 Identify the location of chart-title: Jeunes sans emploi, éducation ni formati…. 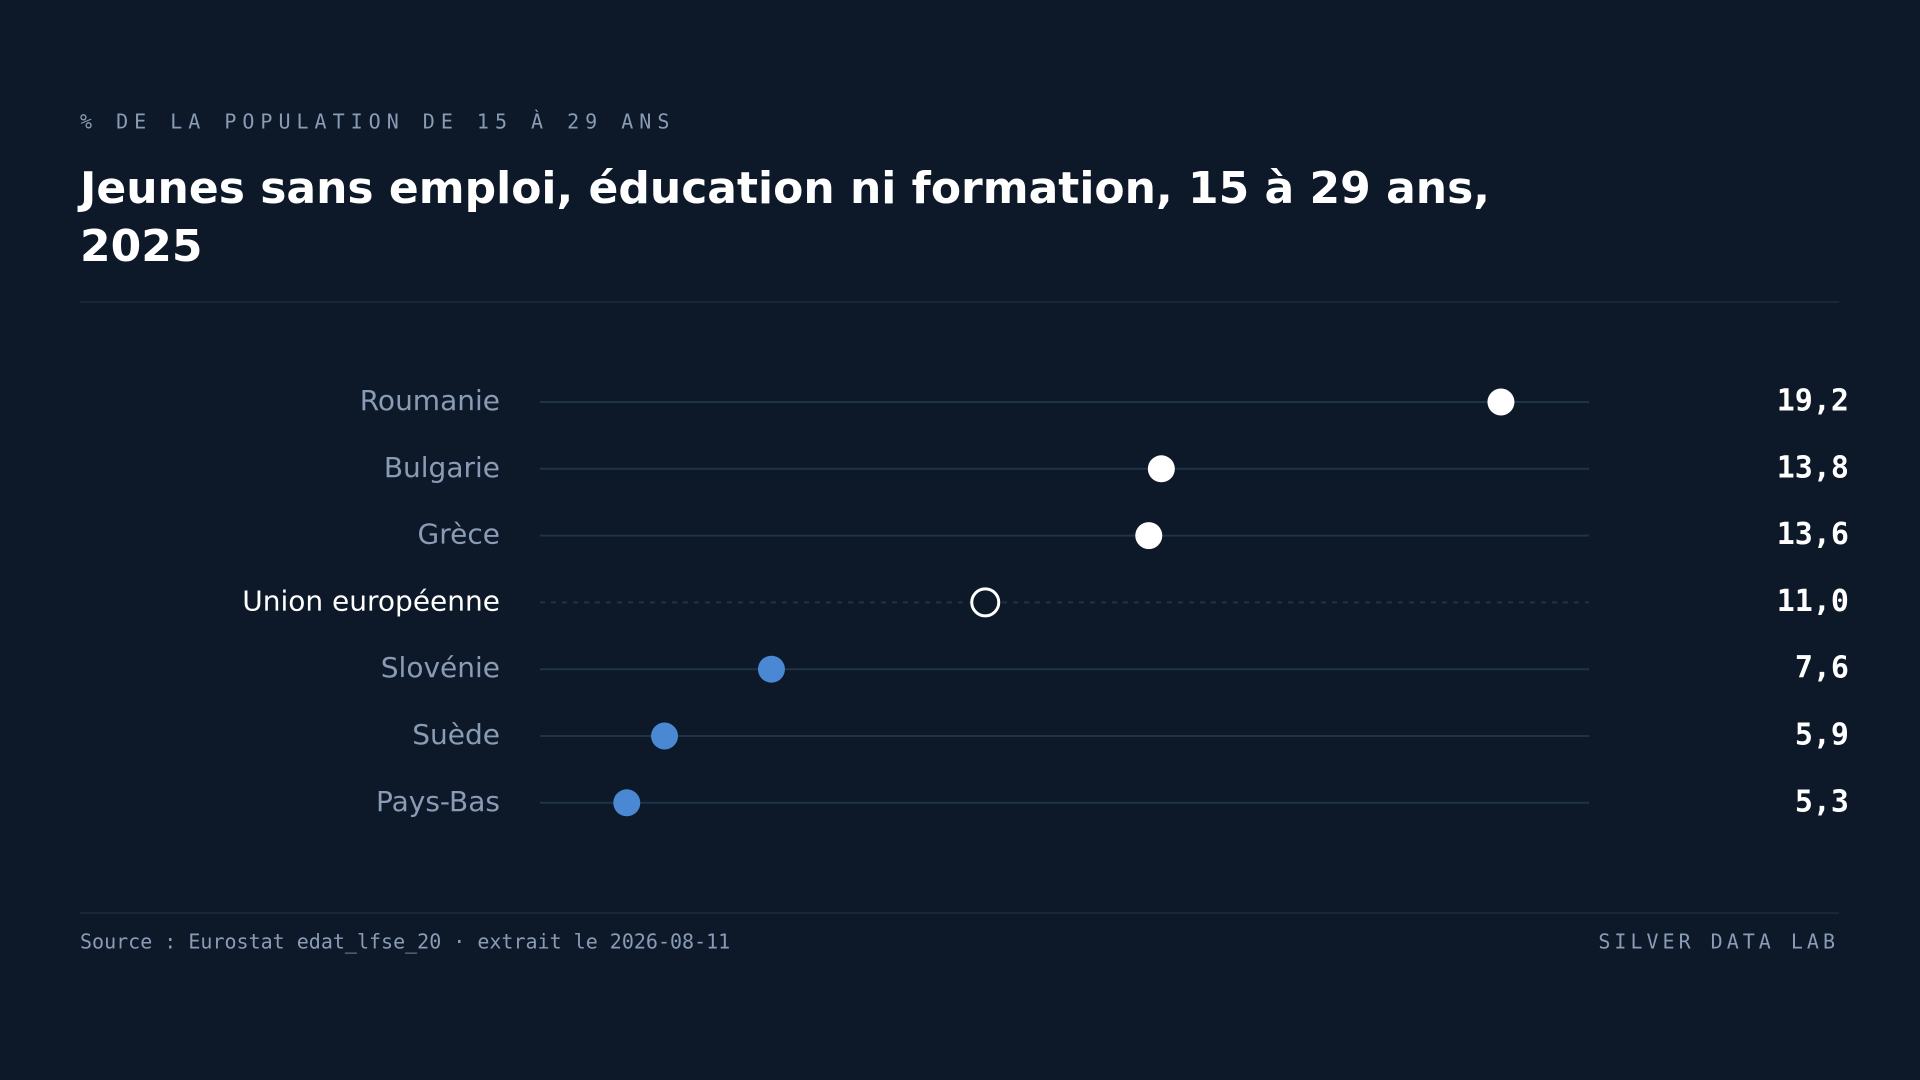
(785, 217).